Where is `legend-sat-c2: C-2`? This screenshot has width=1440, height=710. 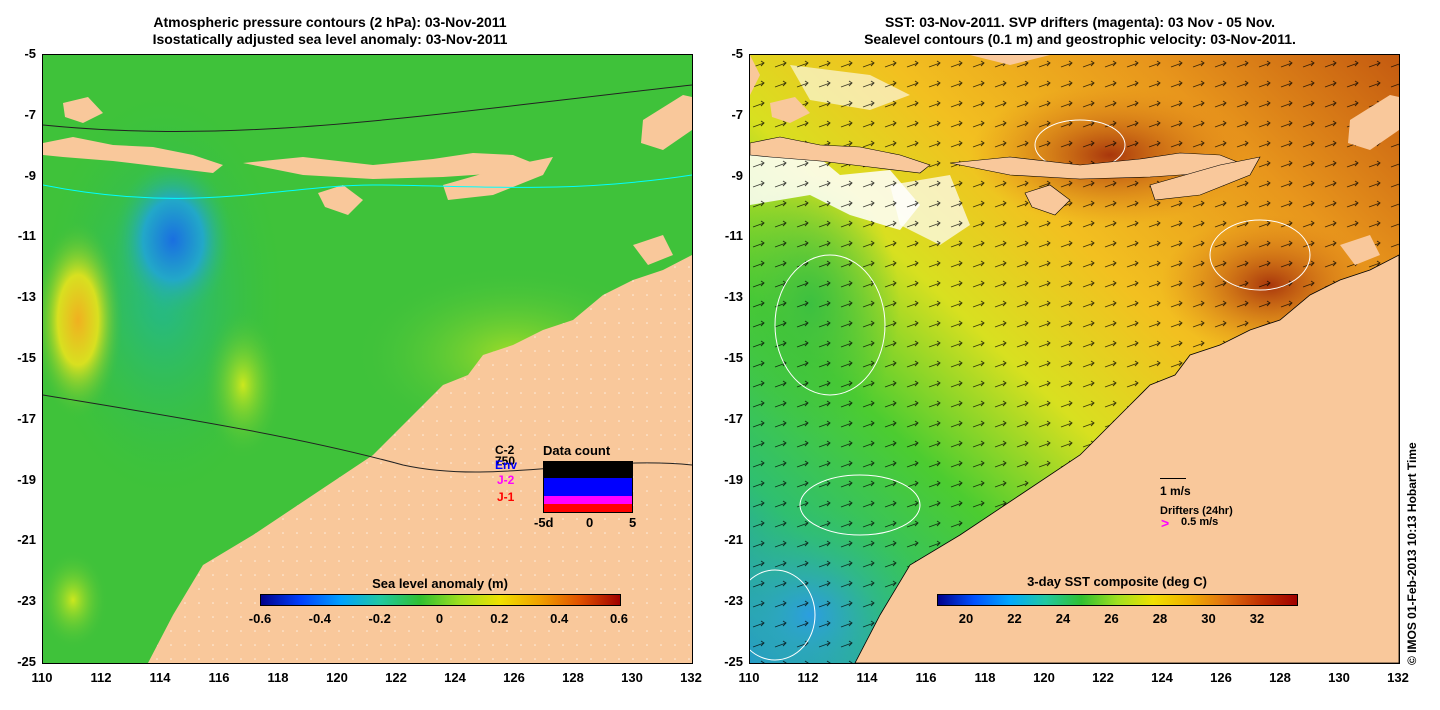
legend-sat-c2: C-2 is located at coordinates (505, 450).